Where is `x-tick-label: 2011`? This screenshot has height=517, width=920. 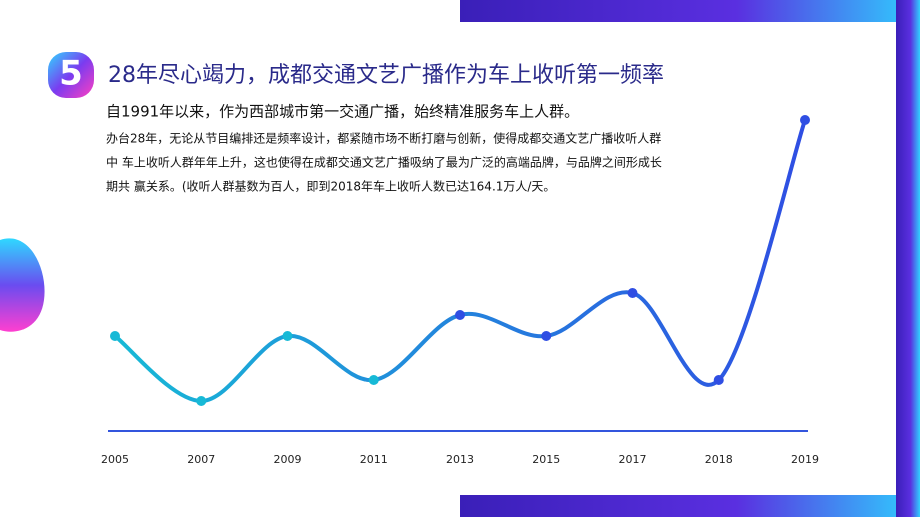
x-tick-label: 2011 is located at coordinates (374, 459).